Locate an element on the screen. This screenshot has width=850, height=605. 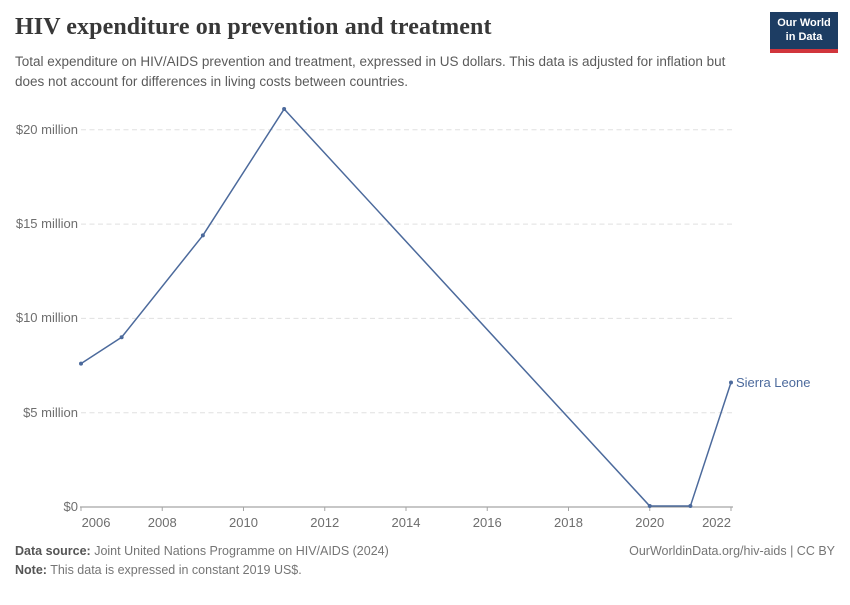
data-point-2021 is located at coordinates (690, 506).